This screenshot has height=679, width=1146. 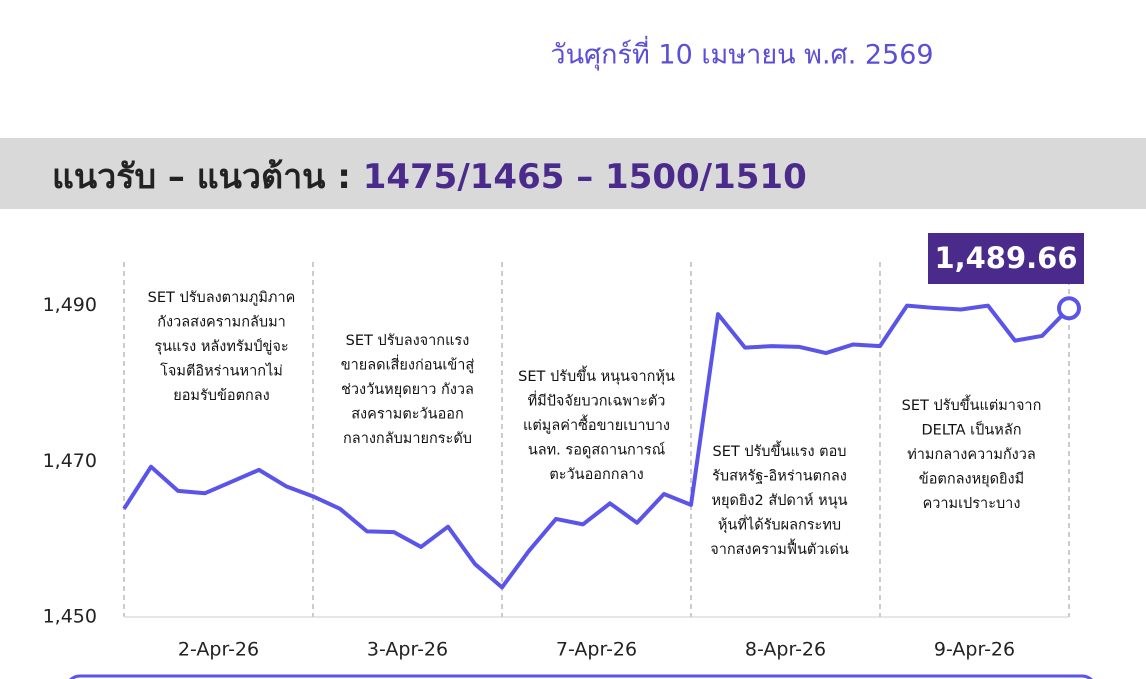 What do you see at coordinates (408, 341) in the screenshot?
I see `annotation: SET ปรับลงจากแรง` at bounding box center [408, 341].